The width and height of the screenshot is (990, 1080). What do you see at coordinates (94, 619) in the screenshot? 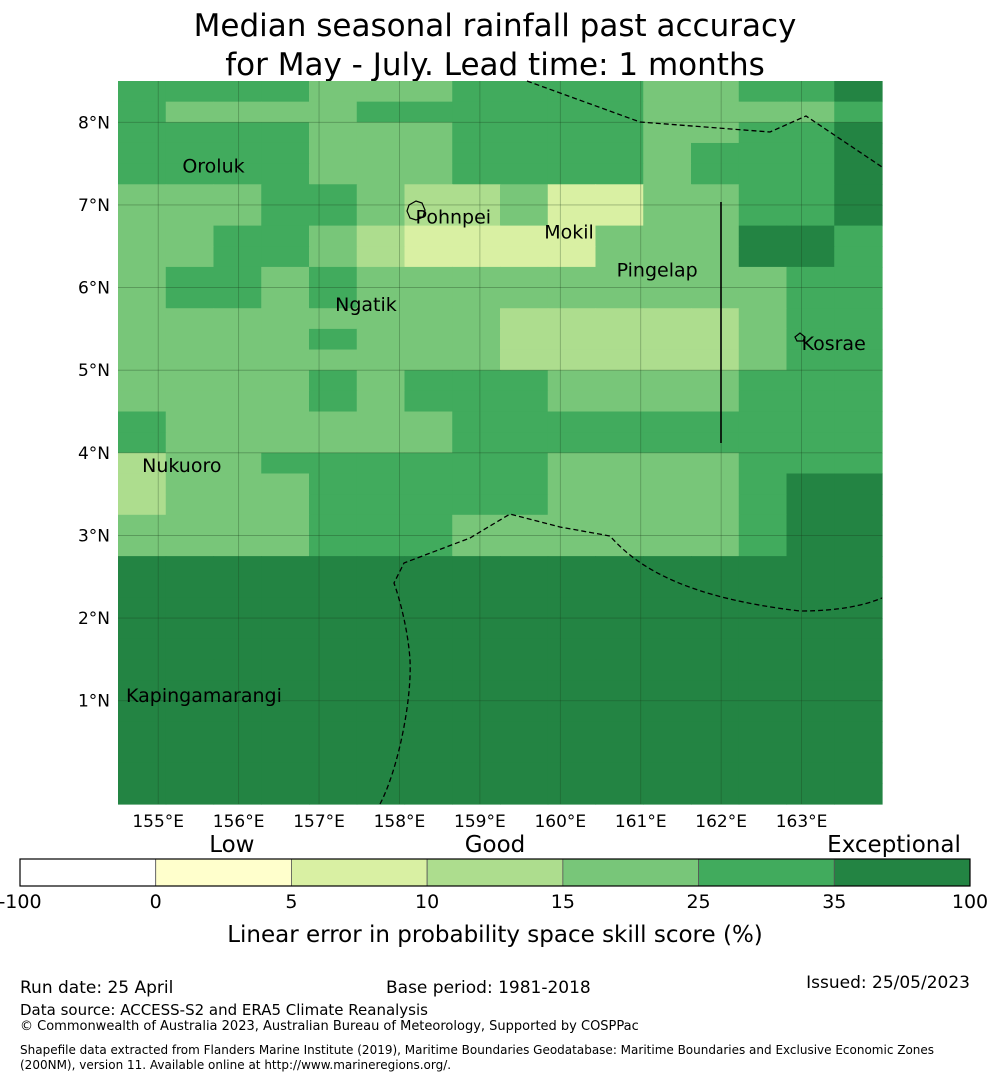
I see `lat-tick-label: 2°N` at bounding box center [94, 619].